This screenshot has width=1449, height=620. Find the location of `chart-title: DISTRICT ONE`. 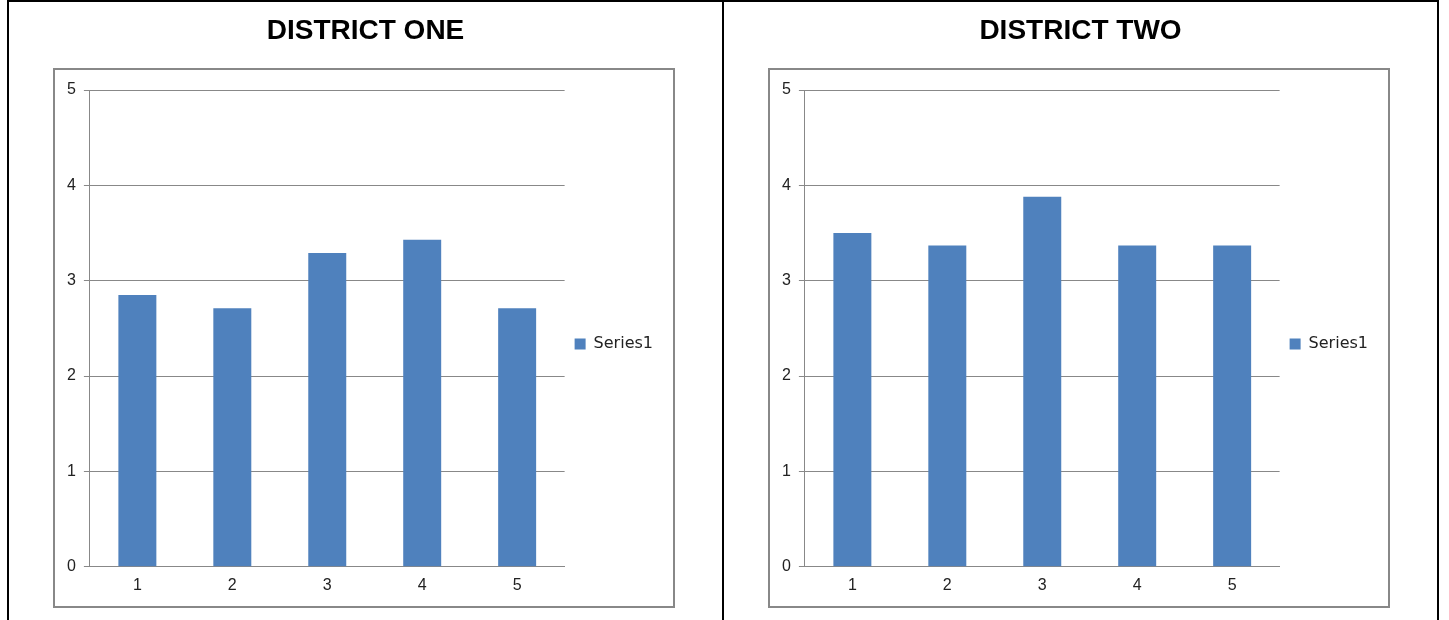

chart-title: DISTRICT ONE is located at coordinates (365, 30).